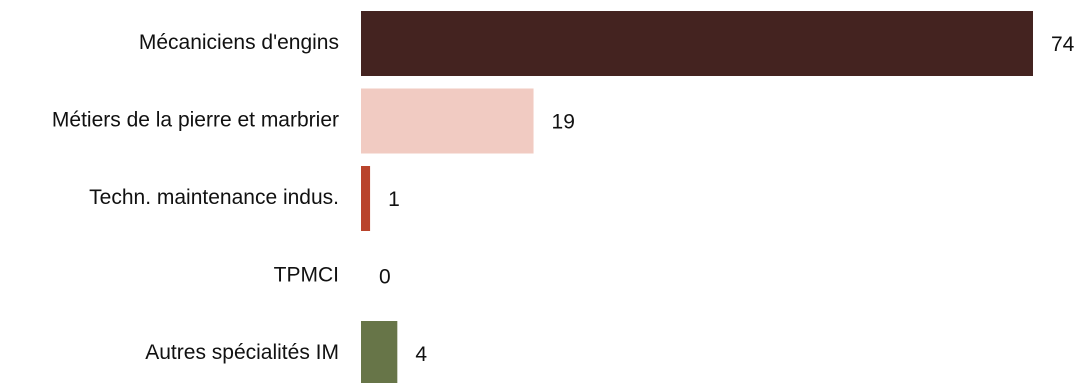 The width and height of the screenshot is (1082, 383). Describe the element at coordinates (242, 352) in the screenshot. I see `category-label-4: Autres spécialités IM` at that location.